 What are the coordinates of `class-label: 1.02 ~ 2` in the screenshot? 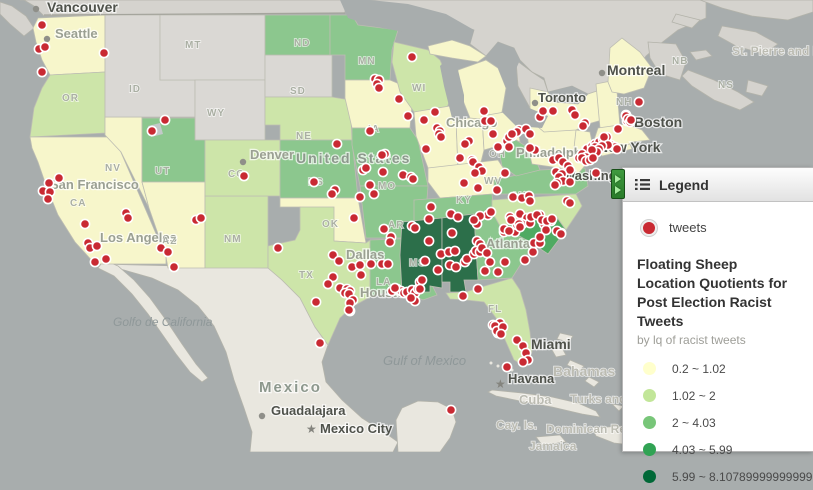 It's located at (694, 395).